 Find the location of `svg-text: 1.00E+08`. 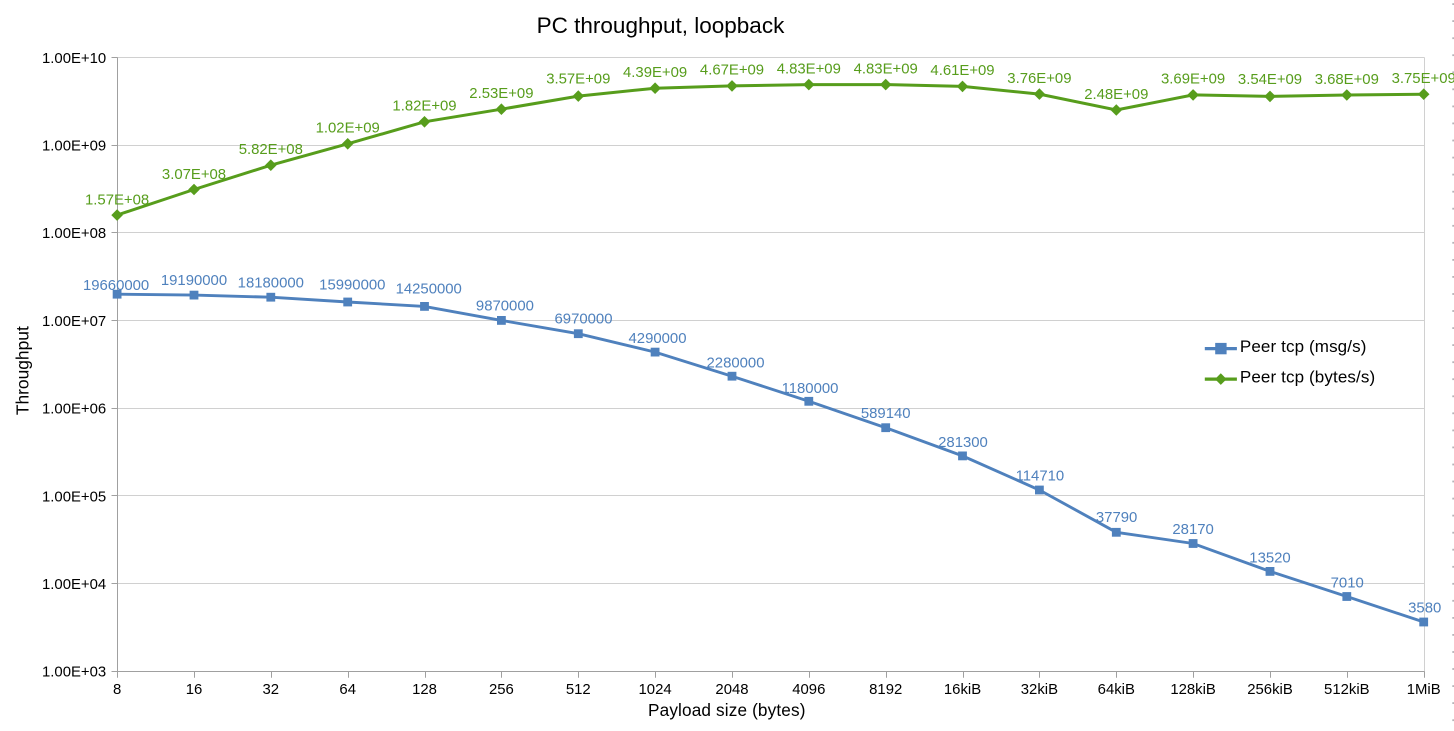

svg-text: 1.00E+08 is located at coordinates (74, 234).